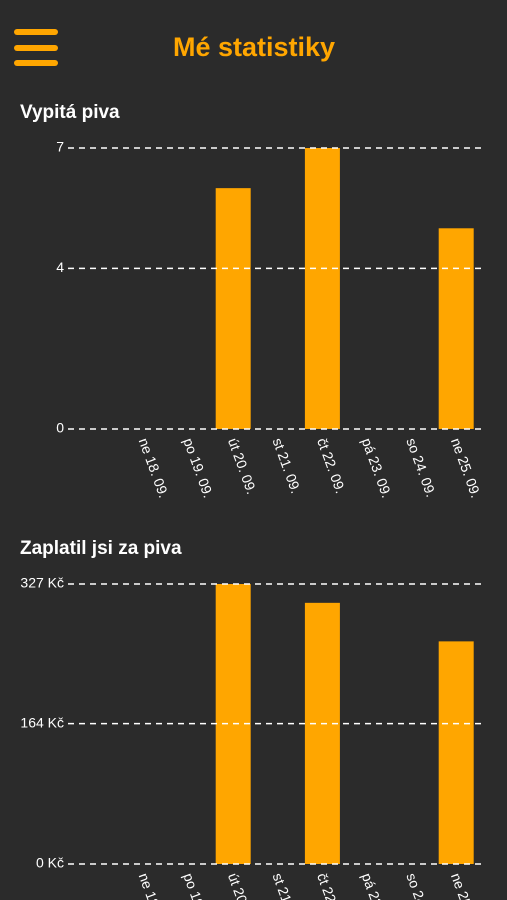  What do you see at coordinates (60, 428) in the screenshot?
I see `y-tick-label: 0` at bounding box center [60, 428].